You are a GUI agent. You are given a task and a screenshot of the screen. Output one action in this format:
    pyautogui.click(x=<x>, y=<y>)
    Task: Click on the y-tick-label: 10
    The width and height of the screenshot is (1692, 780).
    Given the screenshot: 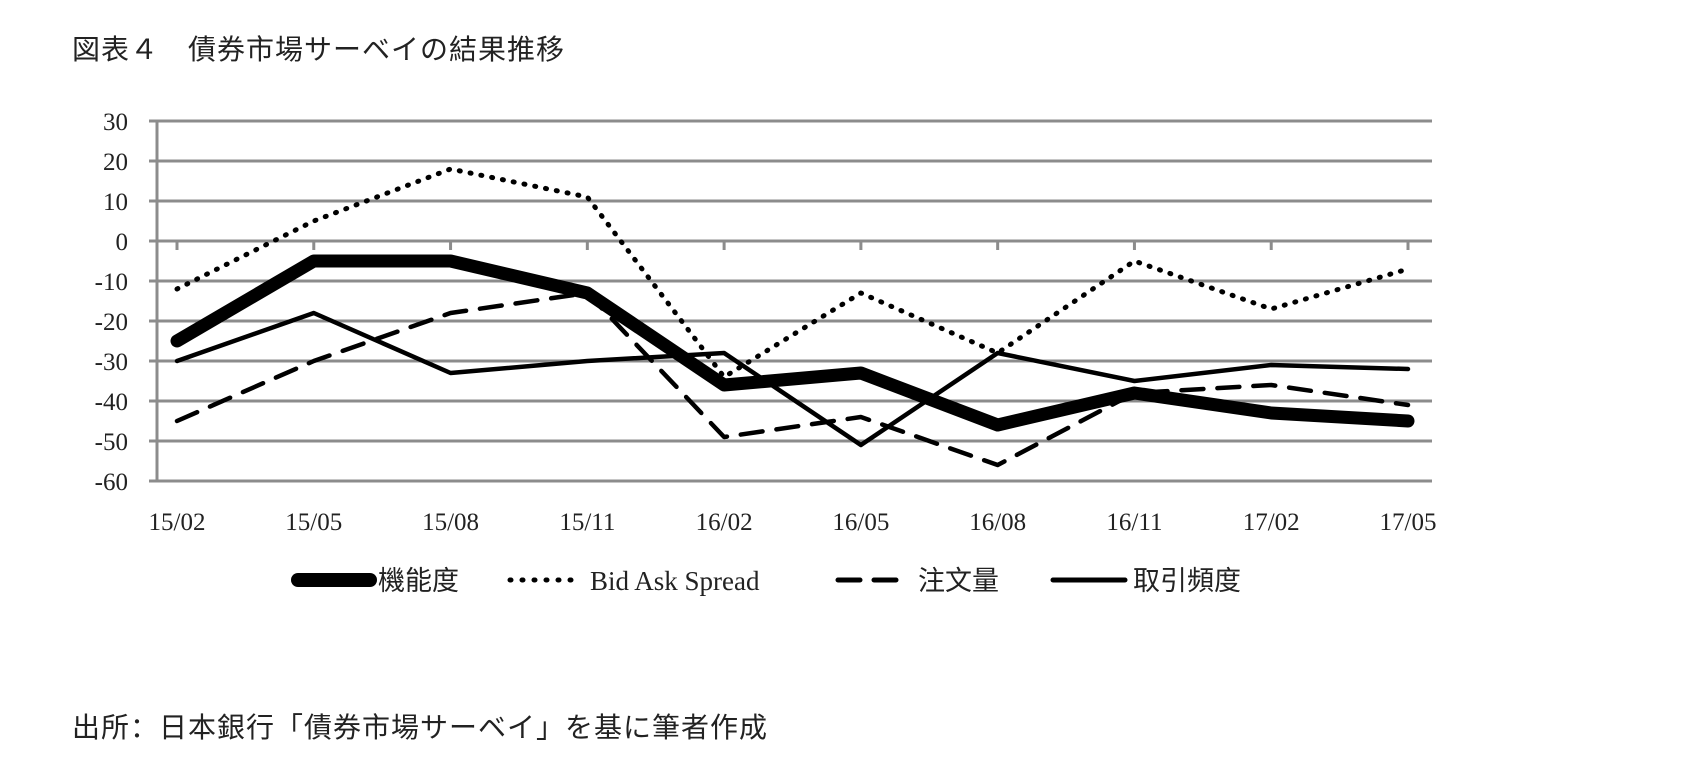 What is the action you would take?
    pyautogui.click(x=115, y=202)
    